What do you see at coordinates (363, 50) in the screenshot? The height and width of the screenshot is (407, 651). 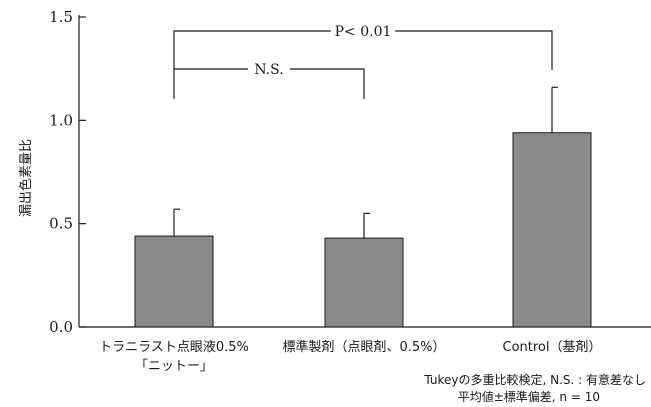 I see `significance-bracket` at bounding box center [363, 50].